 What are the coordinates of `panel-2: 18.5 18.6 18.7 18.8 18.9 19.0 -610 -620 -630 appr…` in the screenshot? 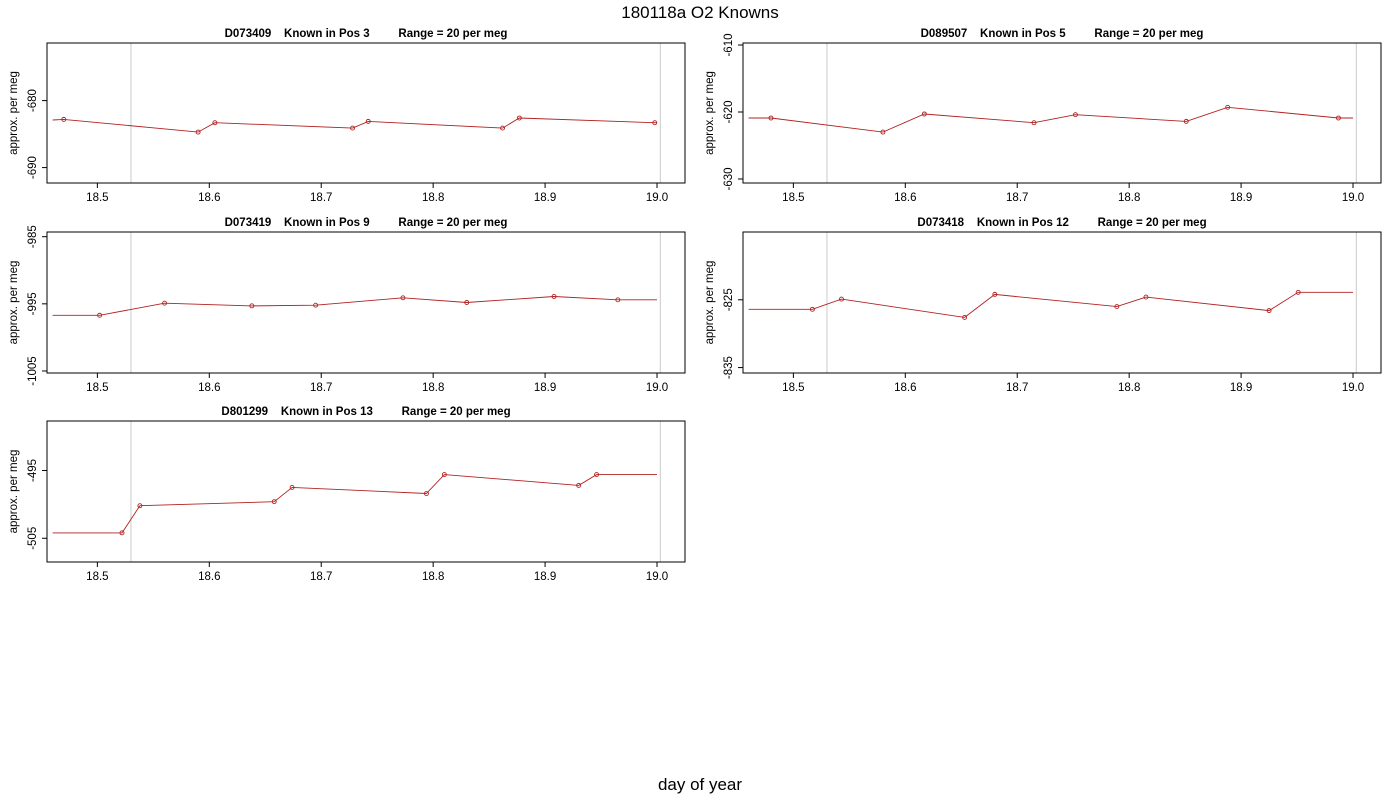 It's located at (1043, 116).